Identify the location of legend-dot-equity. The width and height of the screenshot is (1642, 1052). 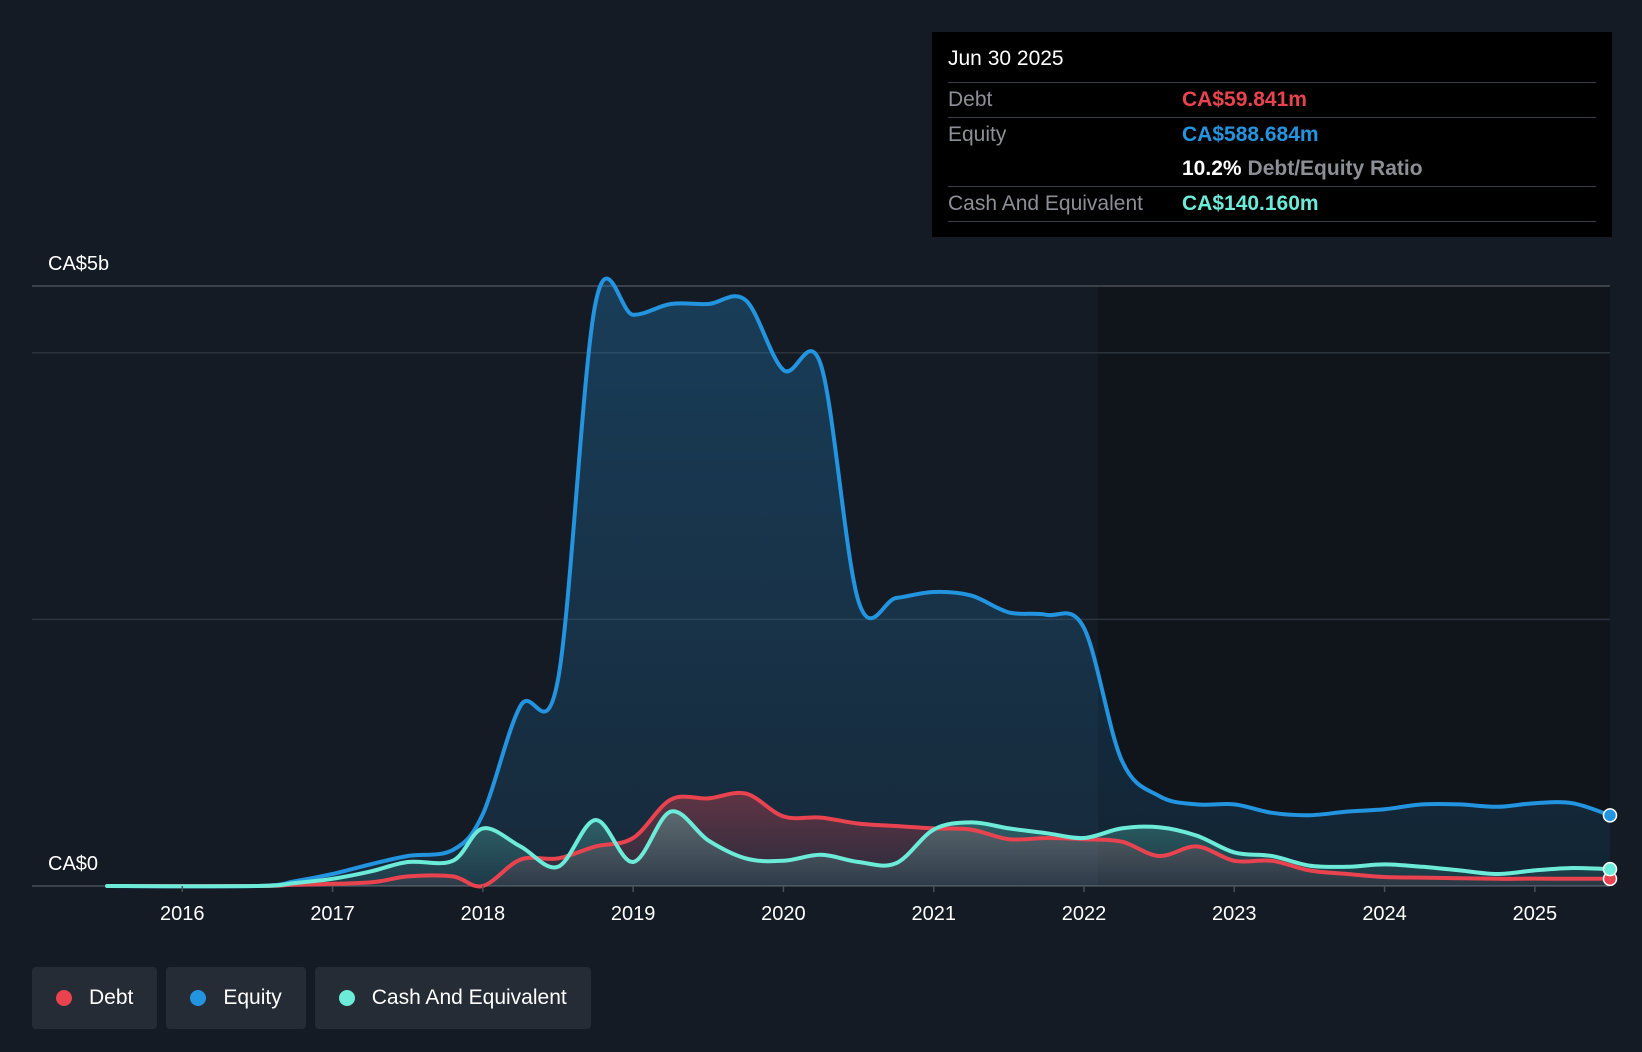
(198, 998).